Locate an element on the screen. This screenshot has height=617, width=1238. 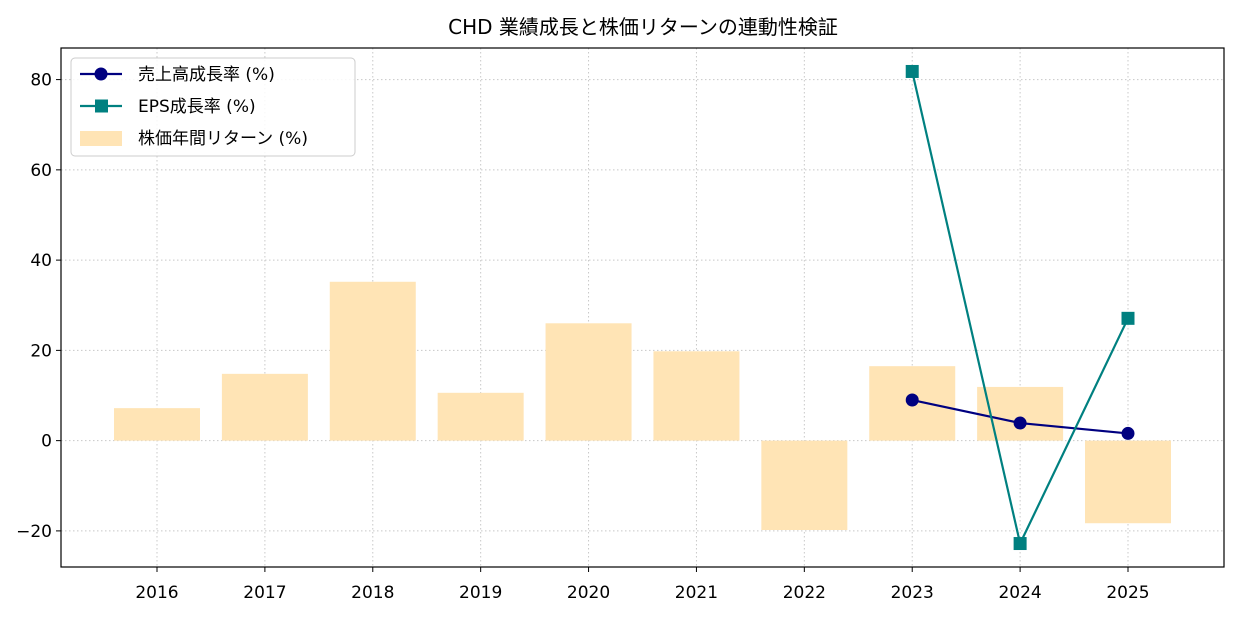
bar-2025 is located at coordinates (1128, 482).